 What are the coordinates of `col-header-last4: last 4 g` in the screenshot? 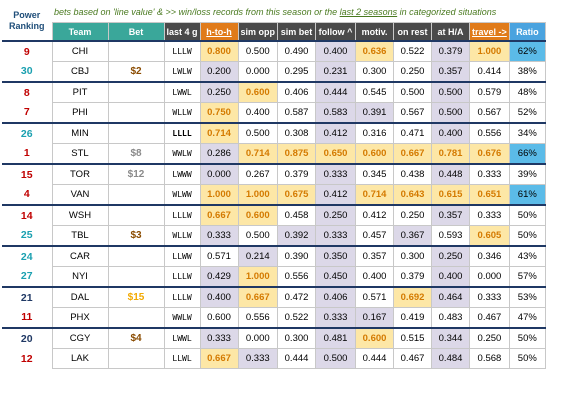 It's located at (182, 32).